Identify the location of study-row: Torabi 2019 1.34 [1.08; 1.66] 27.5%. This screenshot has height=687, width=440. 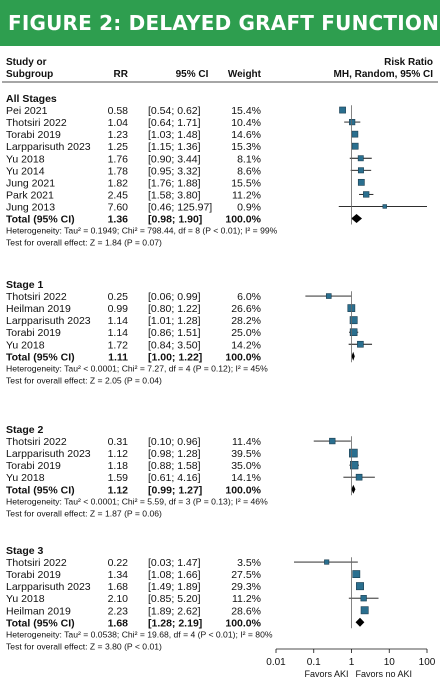
(183, 575).